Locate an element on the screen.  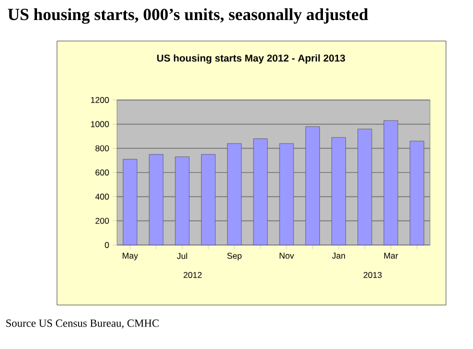
text: 2012 is located at coordinates (193, 275).